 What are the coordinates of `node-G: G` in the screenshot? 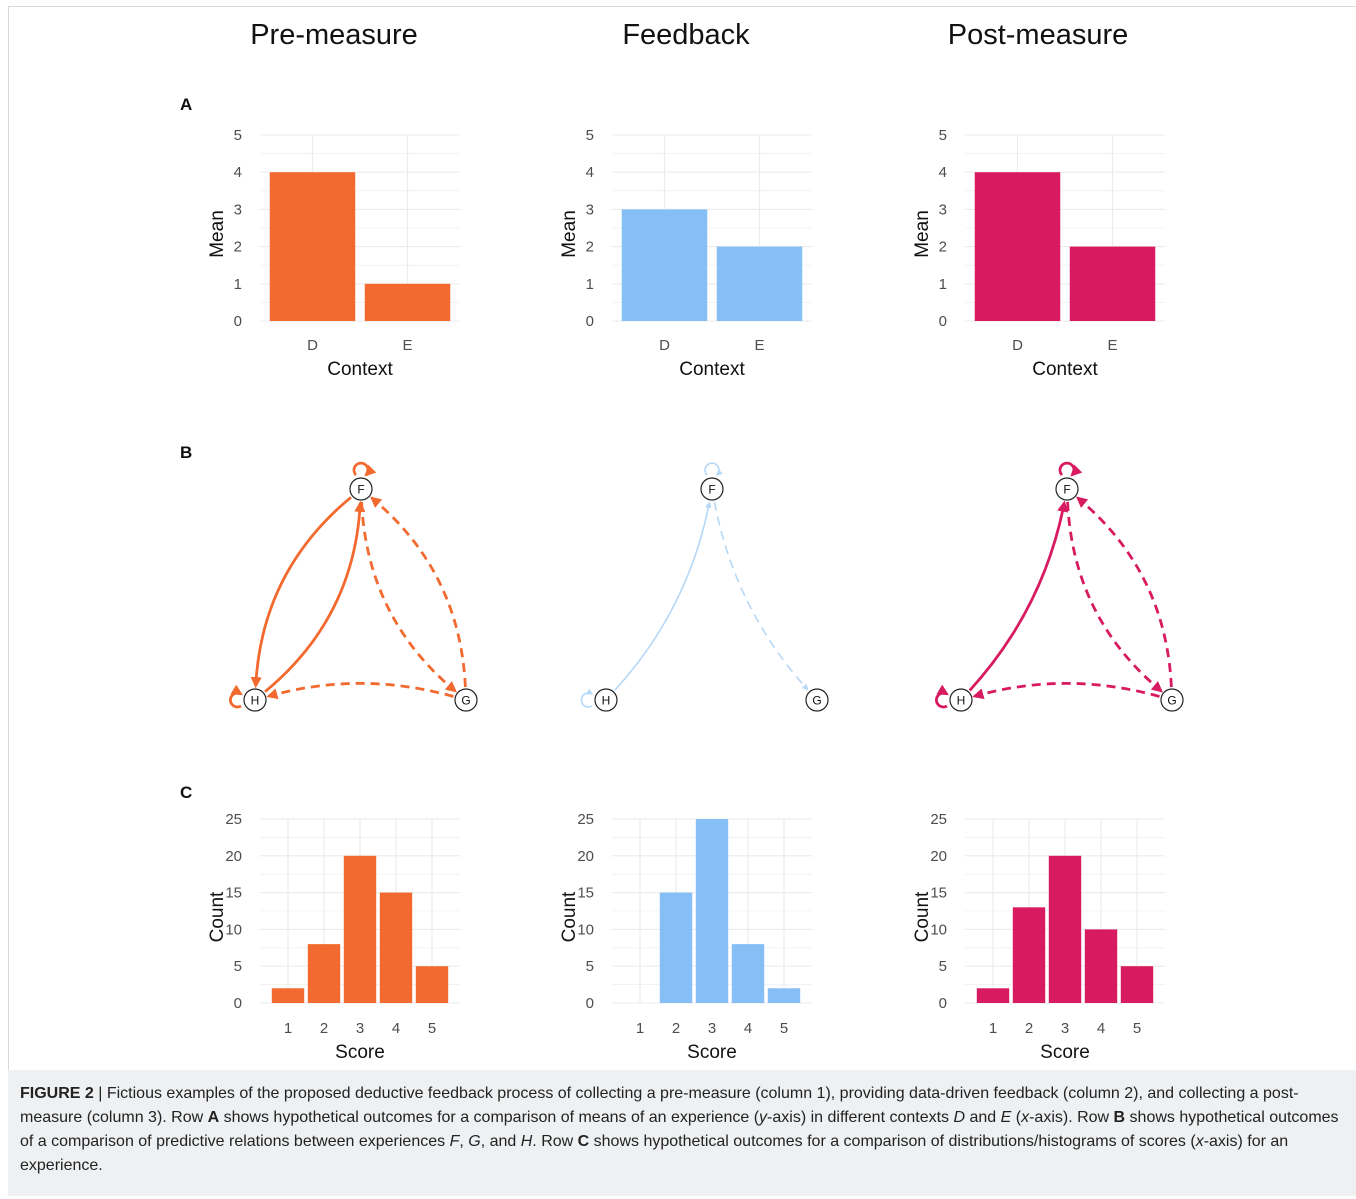 It's located at (466, 700).